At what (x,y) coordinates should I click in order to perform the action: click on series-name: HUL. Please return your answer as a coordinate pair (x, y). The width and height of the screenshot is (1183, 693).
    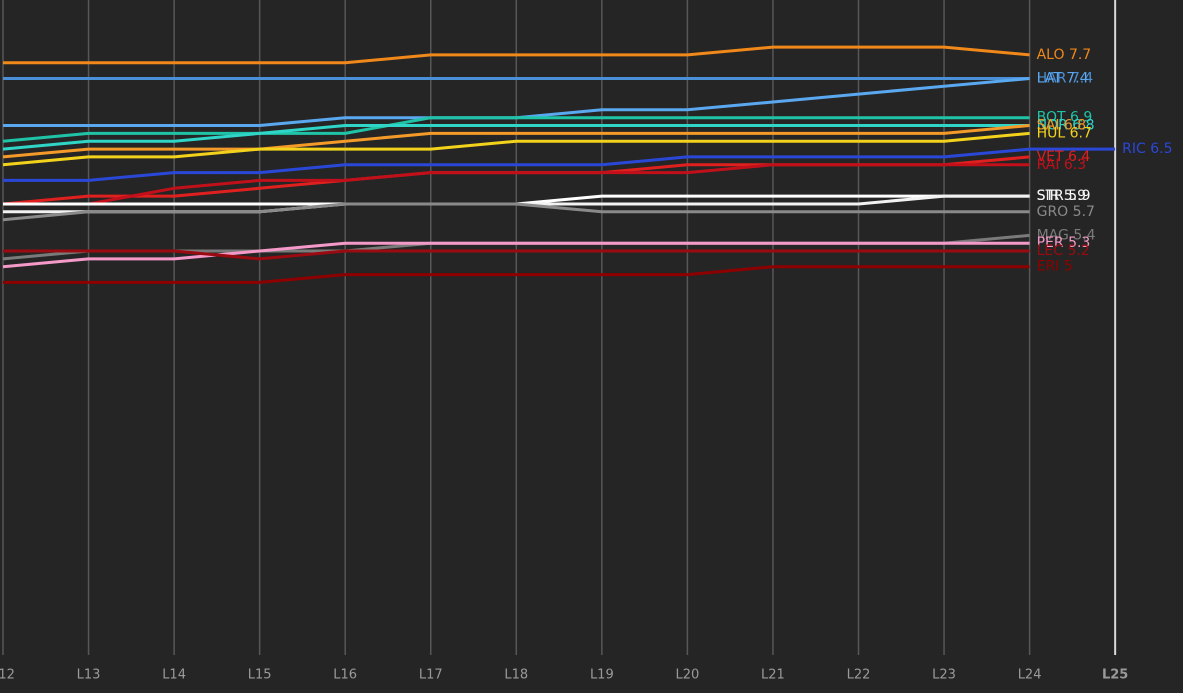
    Looking at the image, I should click on (1051, 133).